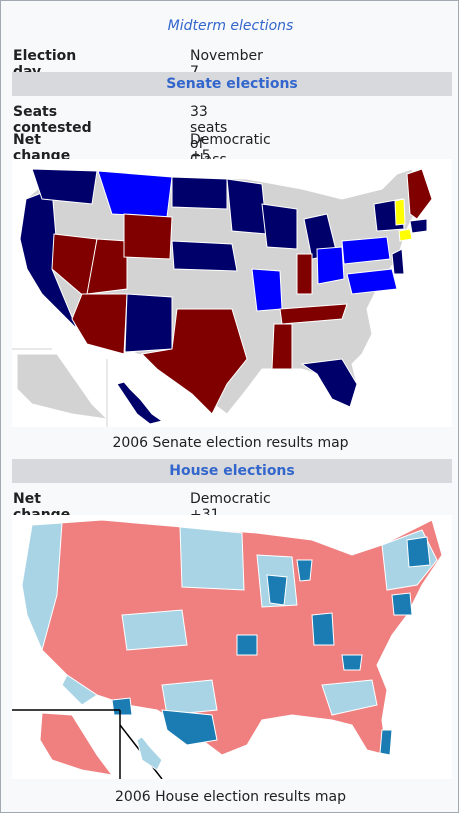 This screenshot has width=459, height=813. Describe the element at coordinates (204, 256) in the screenshot. I see `senate-state-ne` at that location.